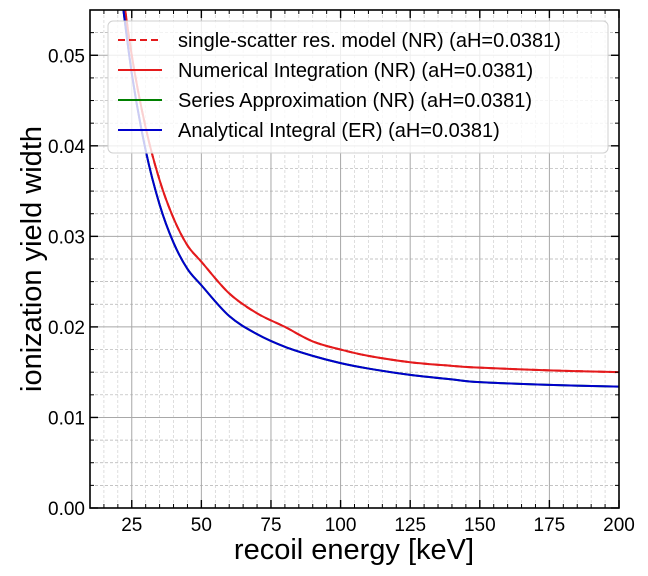 Image resolution: width=648 pixels, height=576 pixels. Describe the element at coordinates (201, 525) in the screenshot. I see `x-tick-label: 50` at that location.